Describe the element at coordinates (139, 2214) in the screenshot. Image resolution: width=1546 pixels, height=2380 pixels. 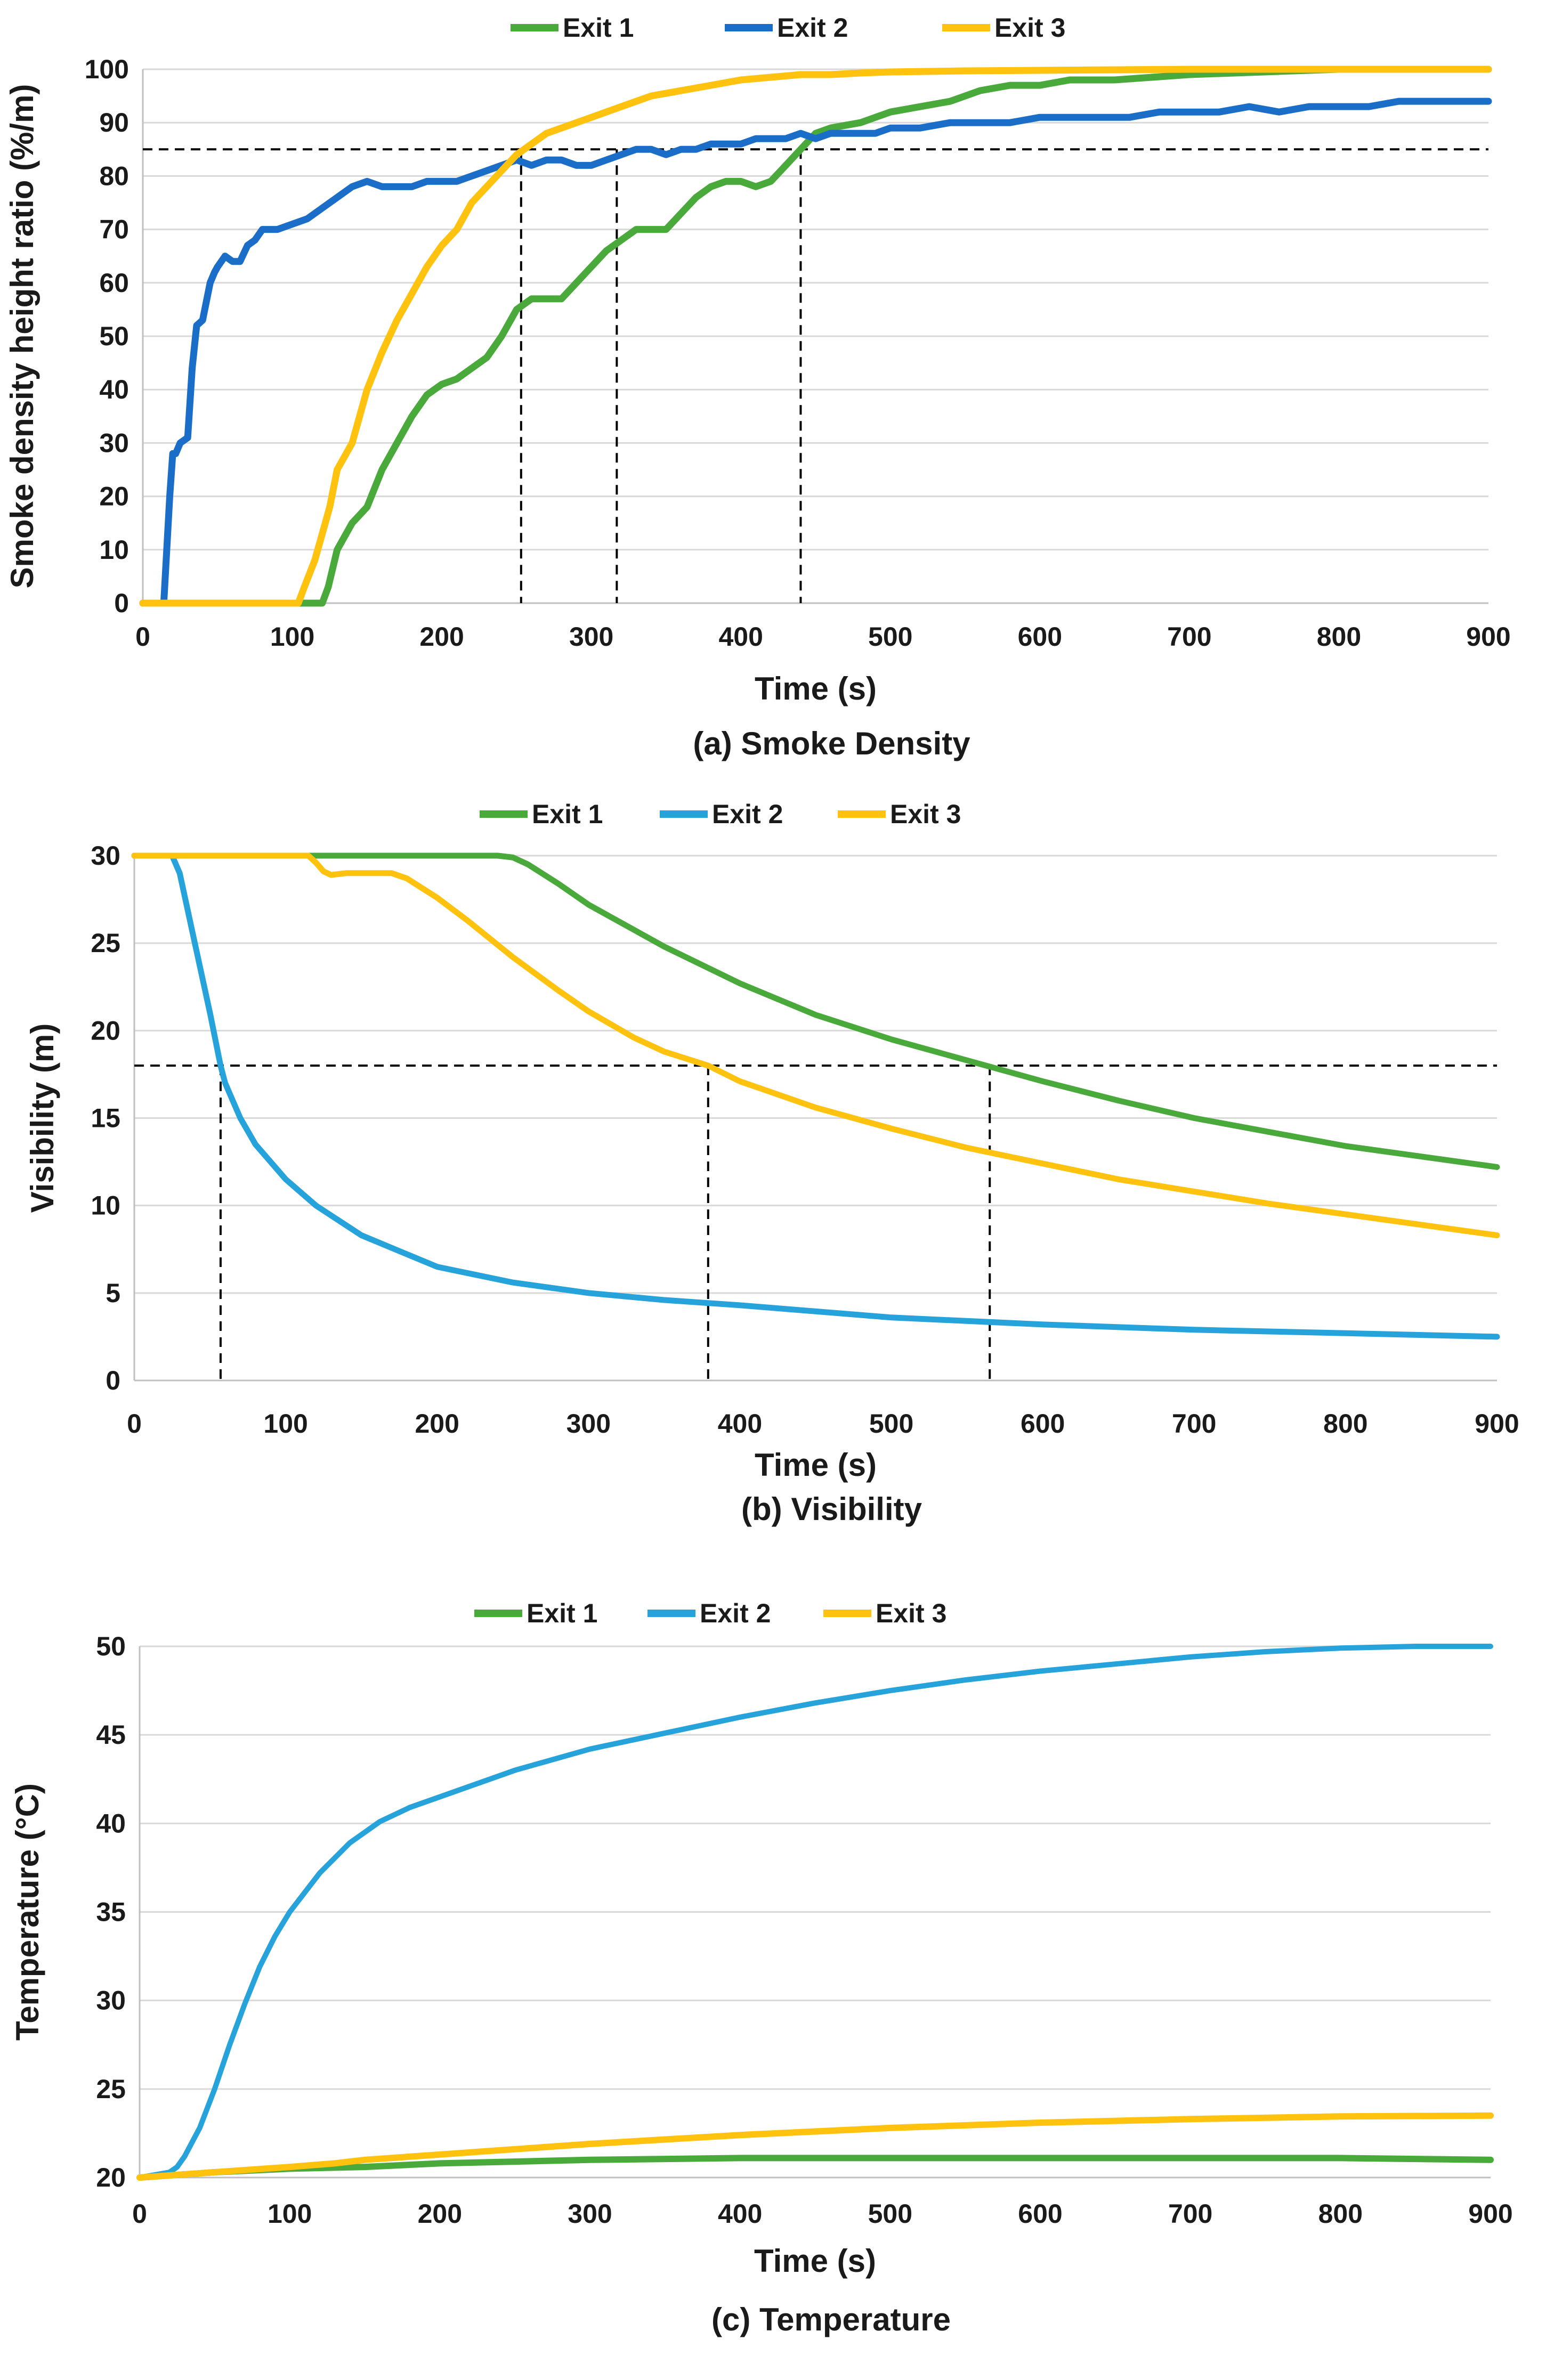
I see `chart-c-xtick-label: 0` at that location.